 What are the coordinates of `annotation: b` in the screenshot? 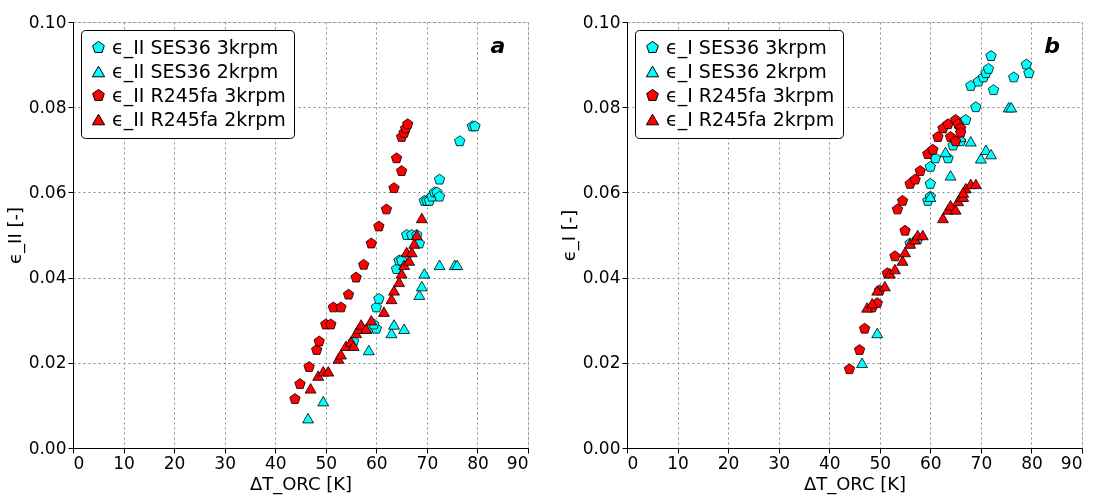 It's located at (1052, 45).